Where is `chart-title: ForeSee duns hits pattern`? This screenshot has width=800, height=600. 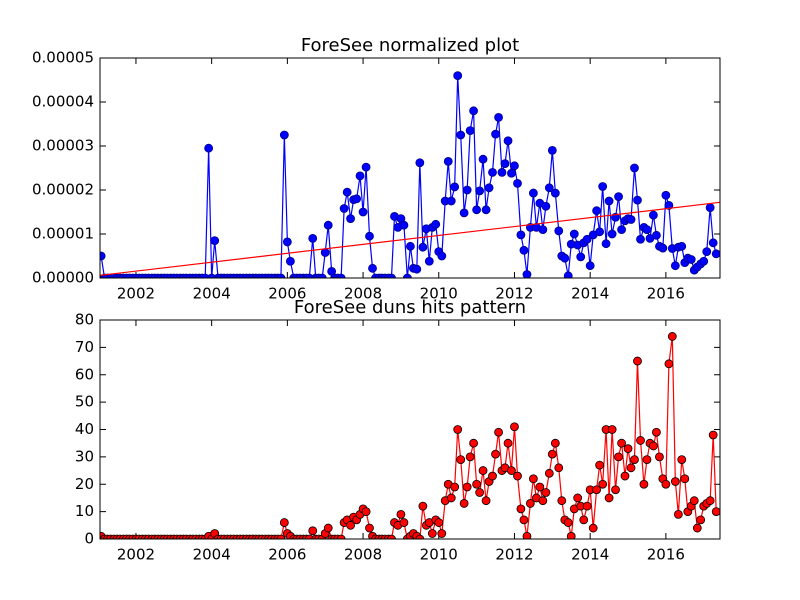
chart-title: ForeSee duns hits pattern is located at coordinates (410, 307).